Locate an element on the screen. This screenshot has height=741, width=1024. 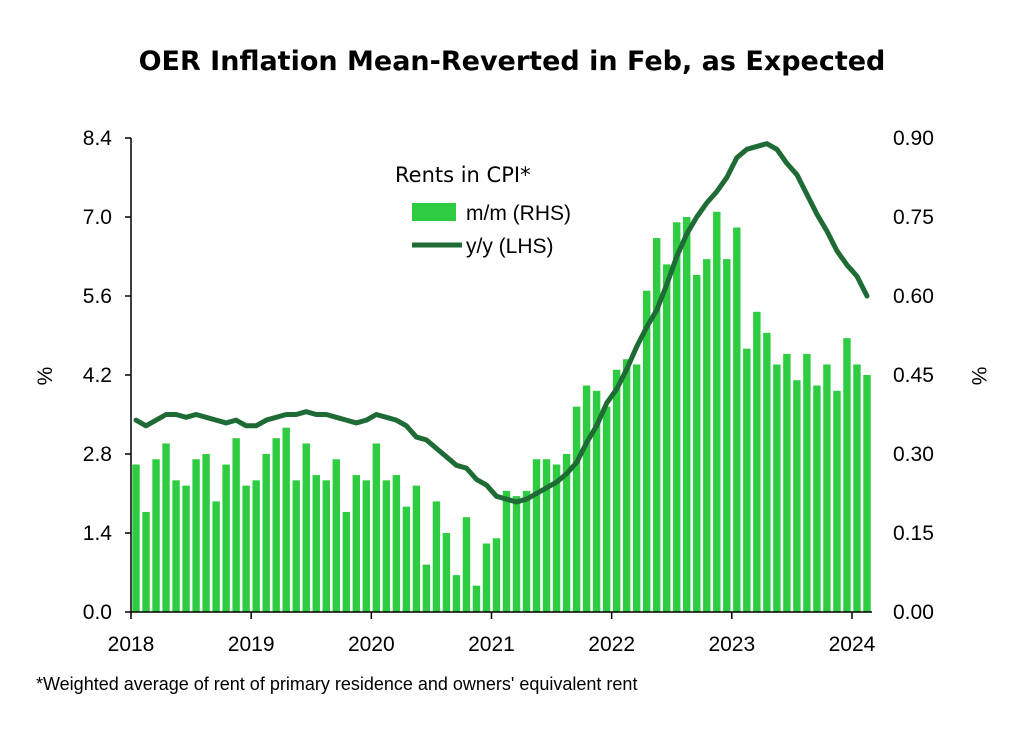
left-tick-label: 8.4 is located at coordinates (98, 138).